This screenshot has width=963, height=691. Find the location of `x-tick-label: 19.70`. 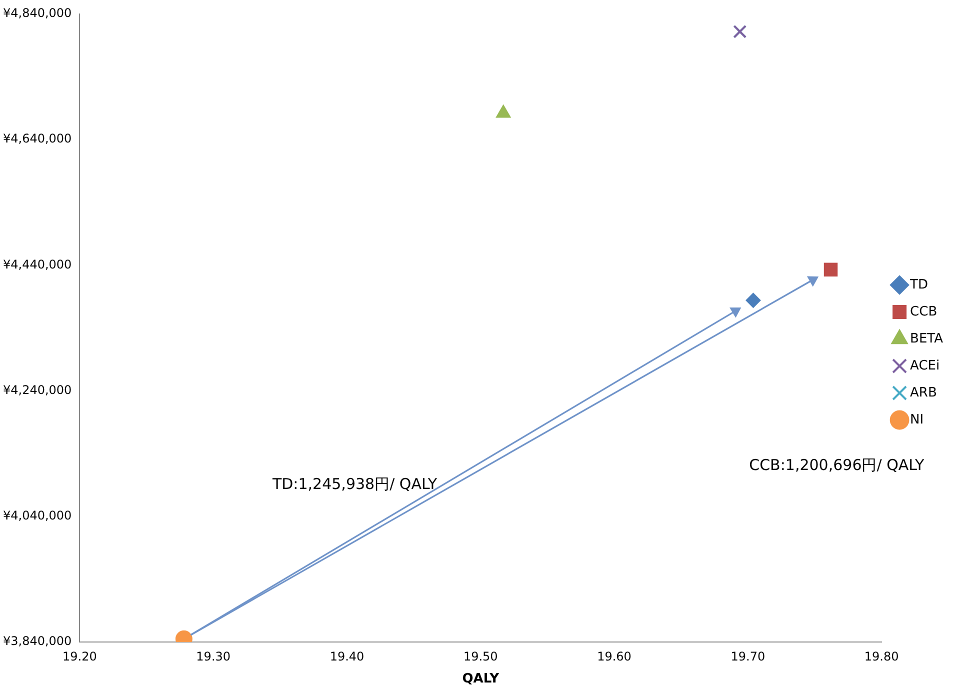

x-tick-label: 19.70 is located at coordinates (748, 656).